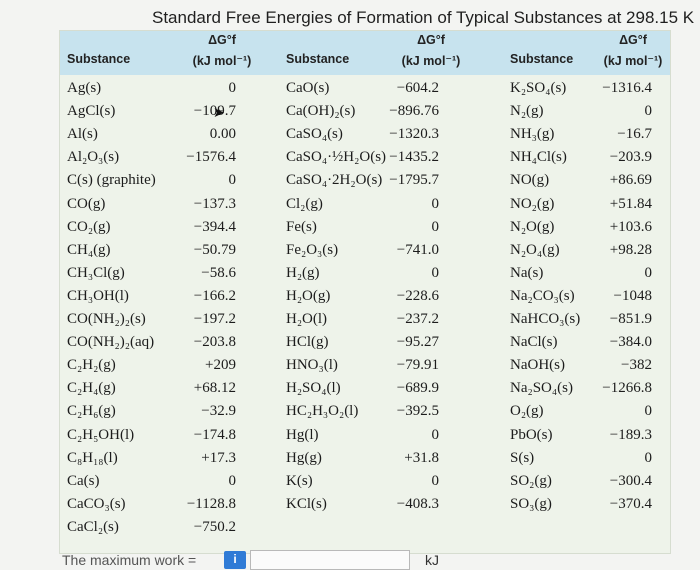  I want to click on header-unit-2: (kJ mol⁻¹), so click(431, 61).